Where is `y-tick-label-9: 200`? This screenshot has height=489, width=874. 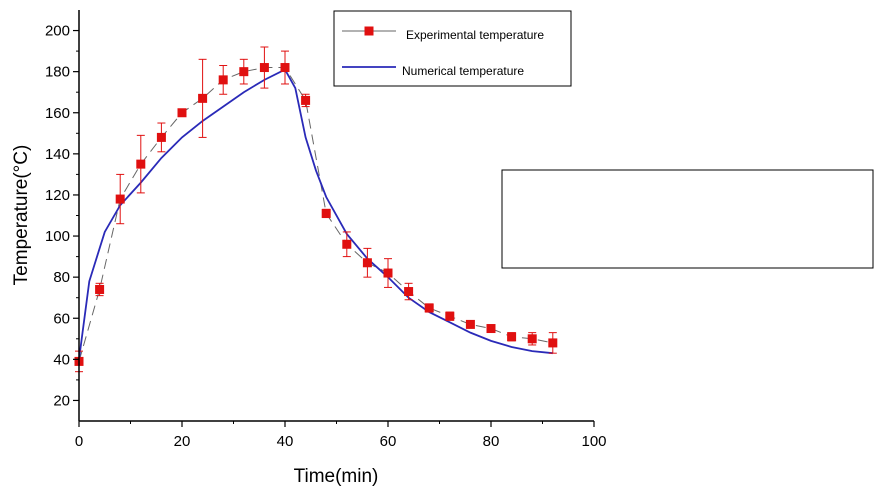 y-tick-label-9: 200 is located at coordinates (57, 31).